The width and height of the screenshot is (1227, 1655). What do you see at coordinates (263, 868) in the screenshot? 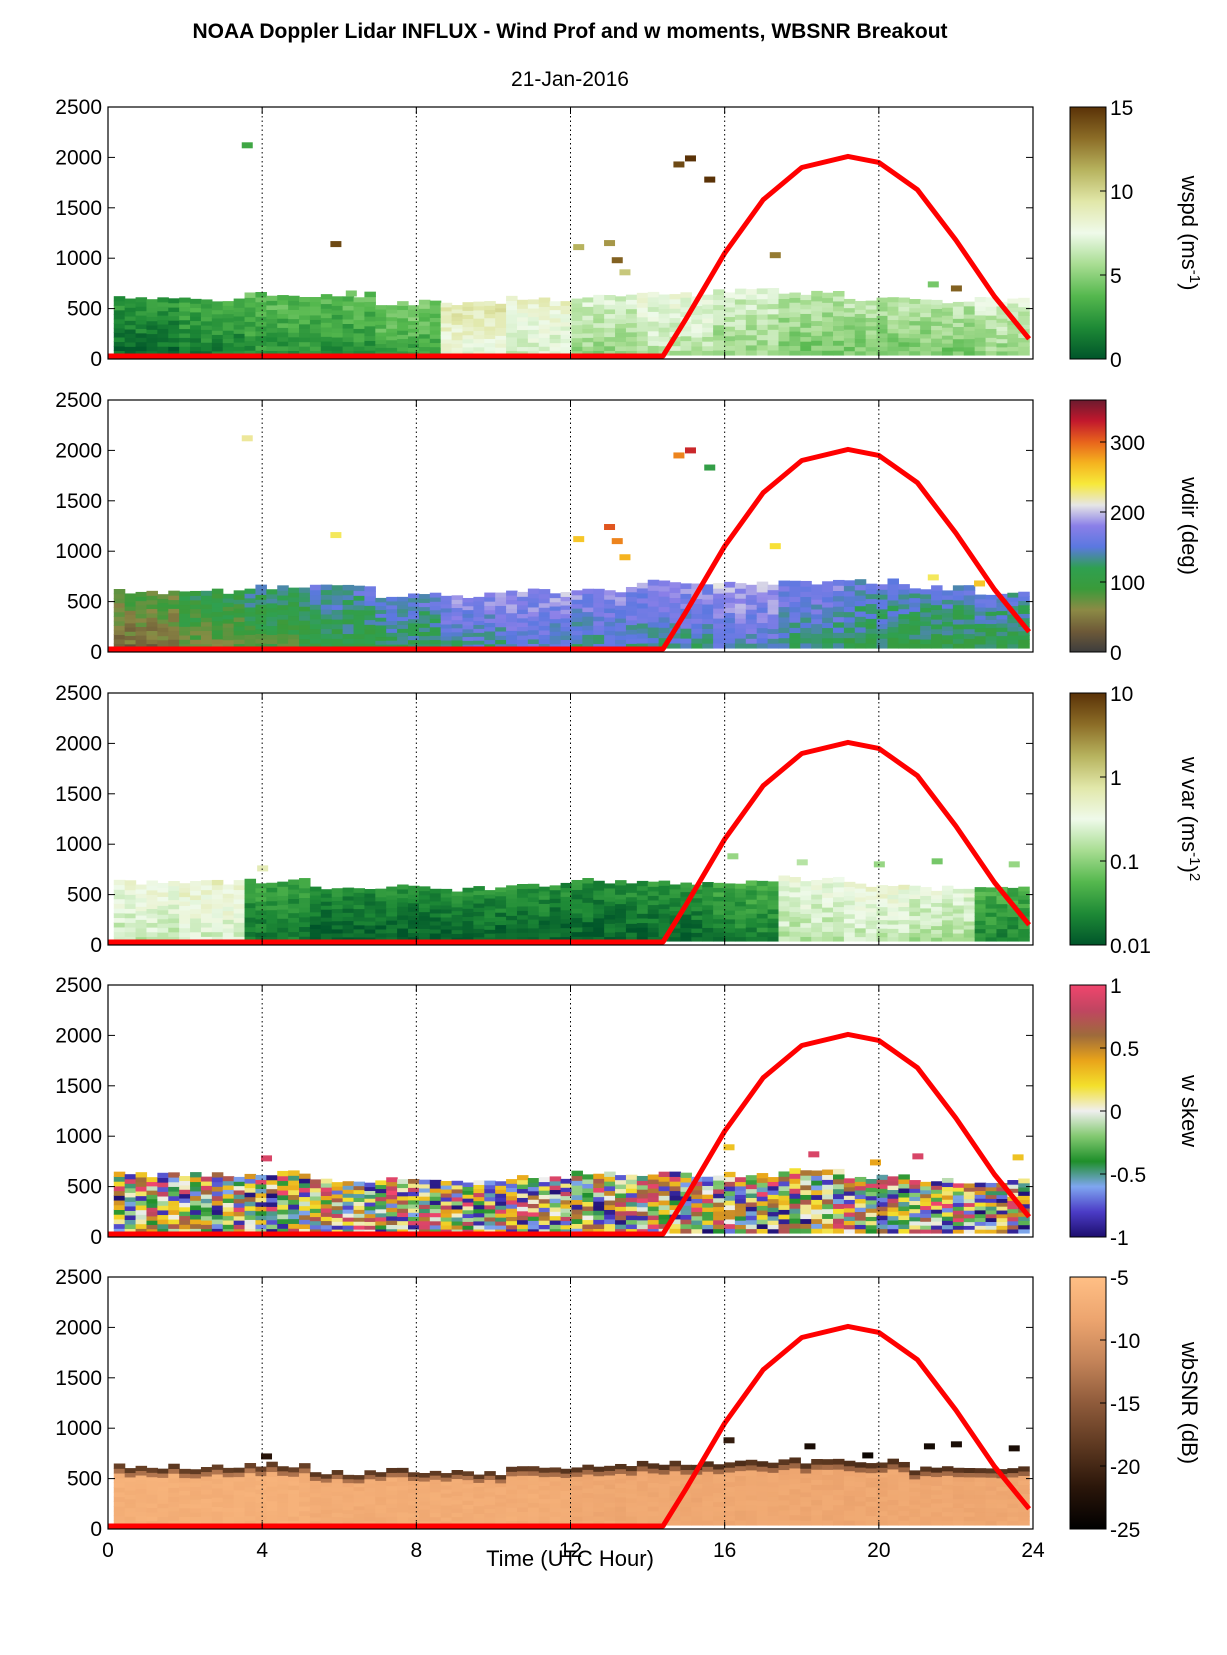
I see `sparse-cell` at bounding box center [263, 868].